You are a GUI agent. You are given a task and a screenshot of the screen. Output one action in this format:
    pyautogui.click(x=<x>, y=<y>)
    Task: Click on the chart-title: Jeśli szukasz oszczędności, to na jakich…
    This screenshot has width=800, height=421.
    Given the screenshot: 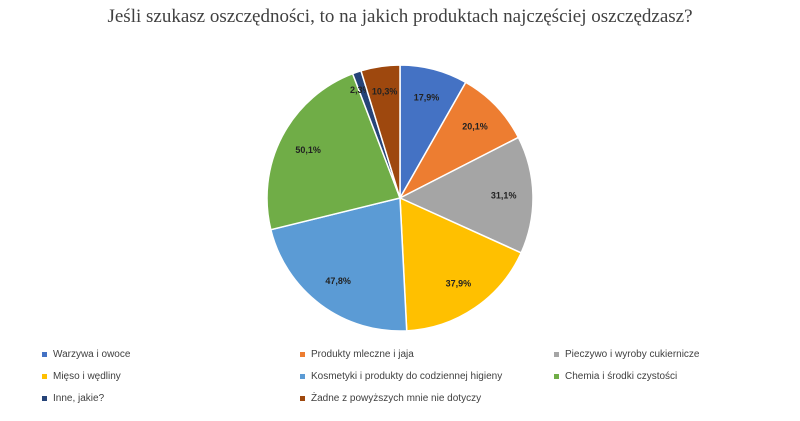 What is the action you would take?
    pyautogui.click(x=400, y=16)
    